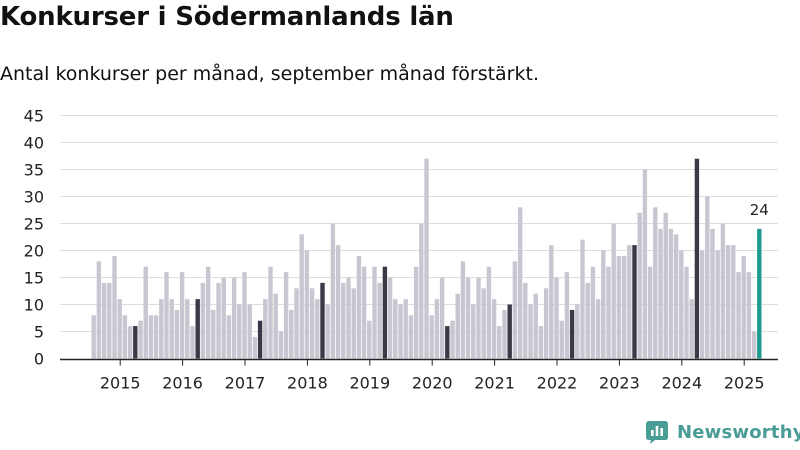  Describe the element at coordinates (619, 383) in the screenshot. I see `x-tick-label: 2023` at that location.